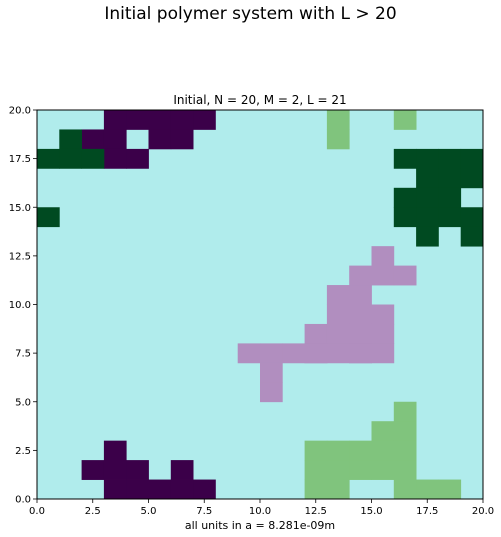  Describe the element at coordinates (23, 402) in the screenshot. I see `y-tick-label: 5.0` at that location.